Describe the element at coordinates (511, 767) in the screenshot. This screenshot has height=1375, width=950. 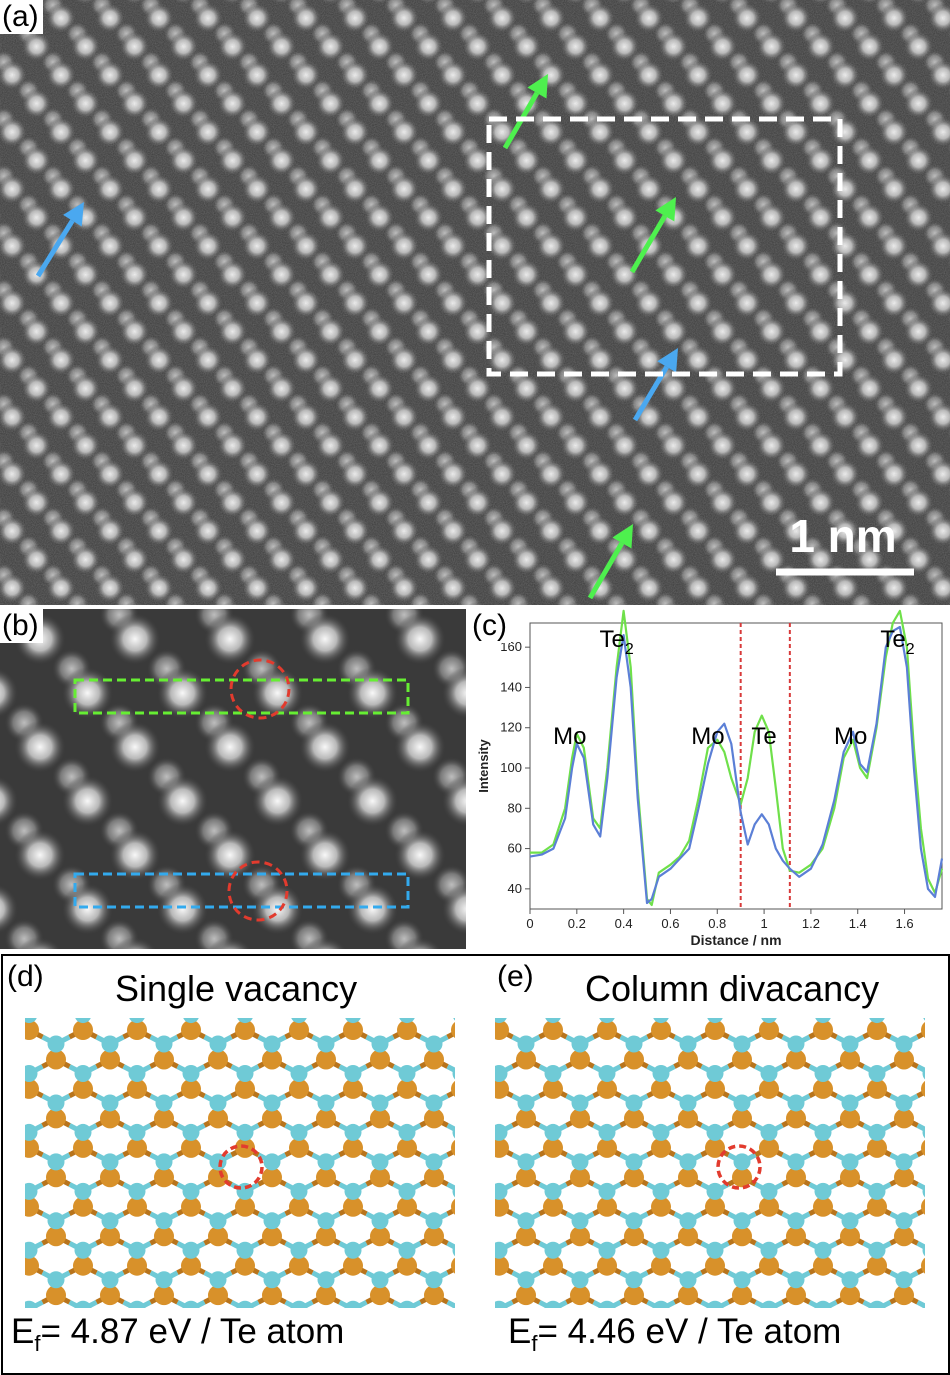
I see `y-tick-label: 100` at that location.